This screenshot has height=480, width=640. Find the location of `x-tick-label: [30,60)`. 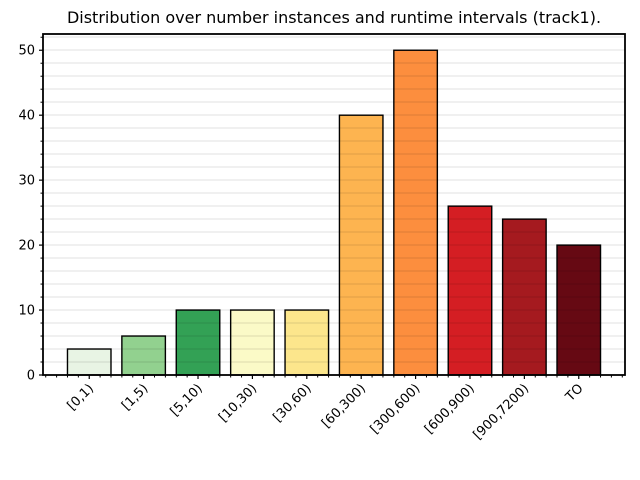

x-tick-label: [30,60) is located at coordinates (293, 403).